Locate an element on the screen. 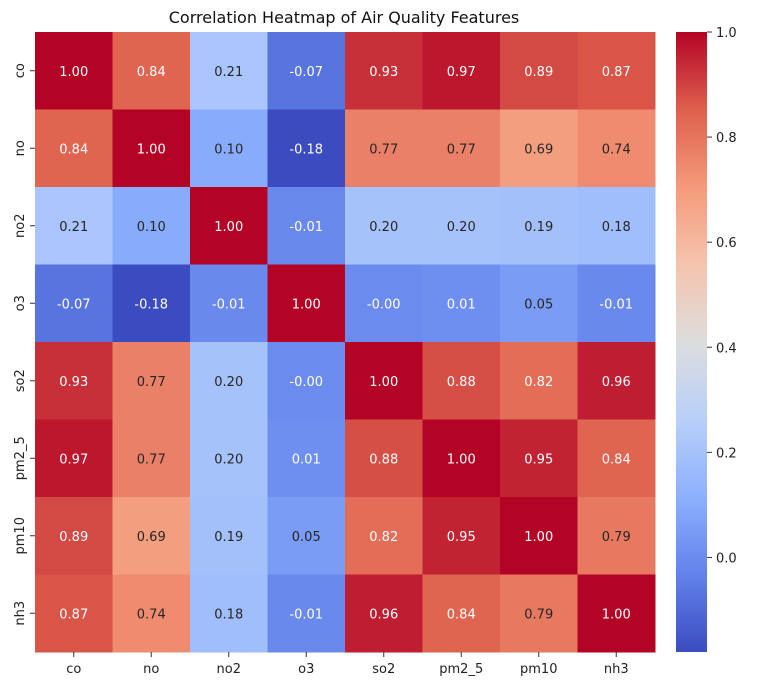  cell-value-label: 0.87 is located at coordinates (73, 614).